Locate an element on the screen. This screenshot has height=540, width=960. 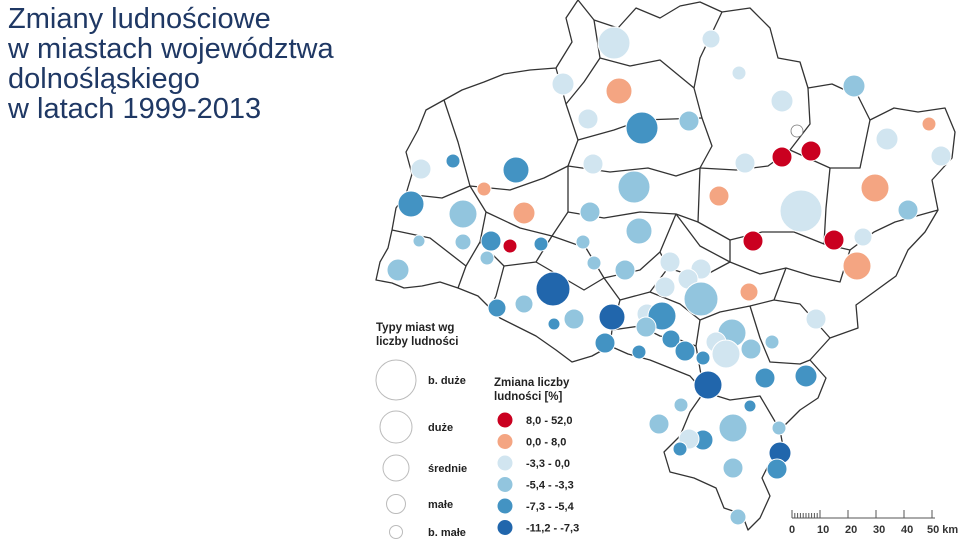
scale-label: 30 is located at coordinates (879, 530).